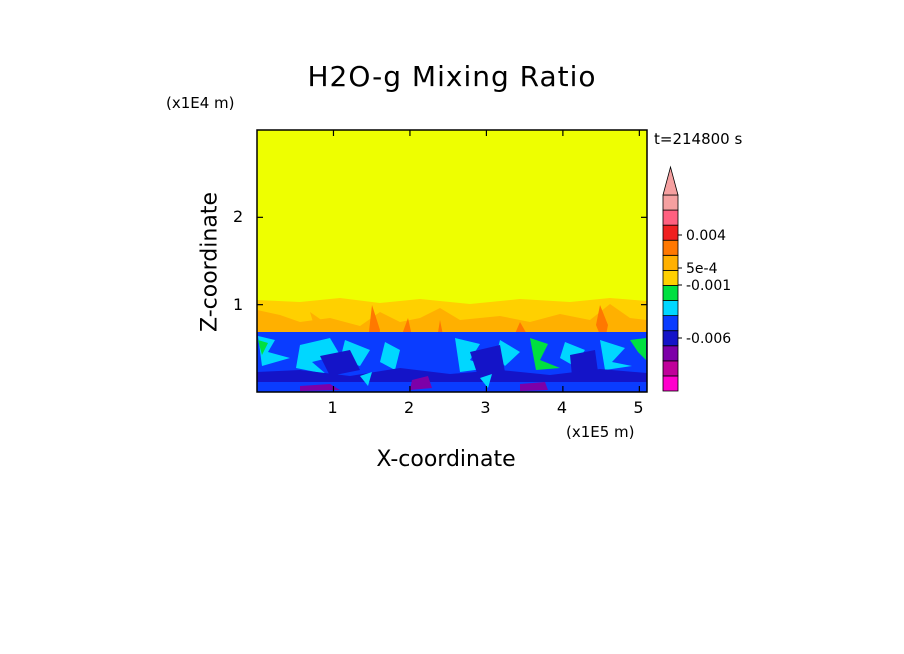 The height and width of the screenshot is (654, 904). Describe the element at coordinates (200, 103) in the screenshot. I see `y-unit-label: (x1E4 m)` at that location.